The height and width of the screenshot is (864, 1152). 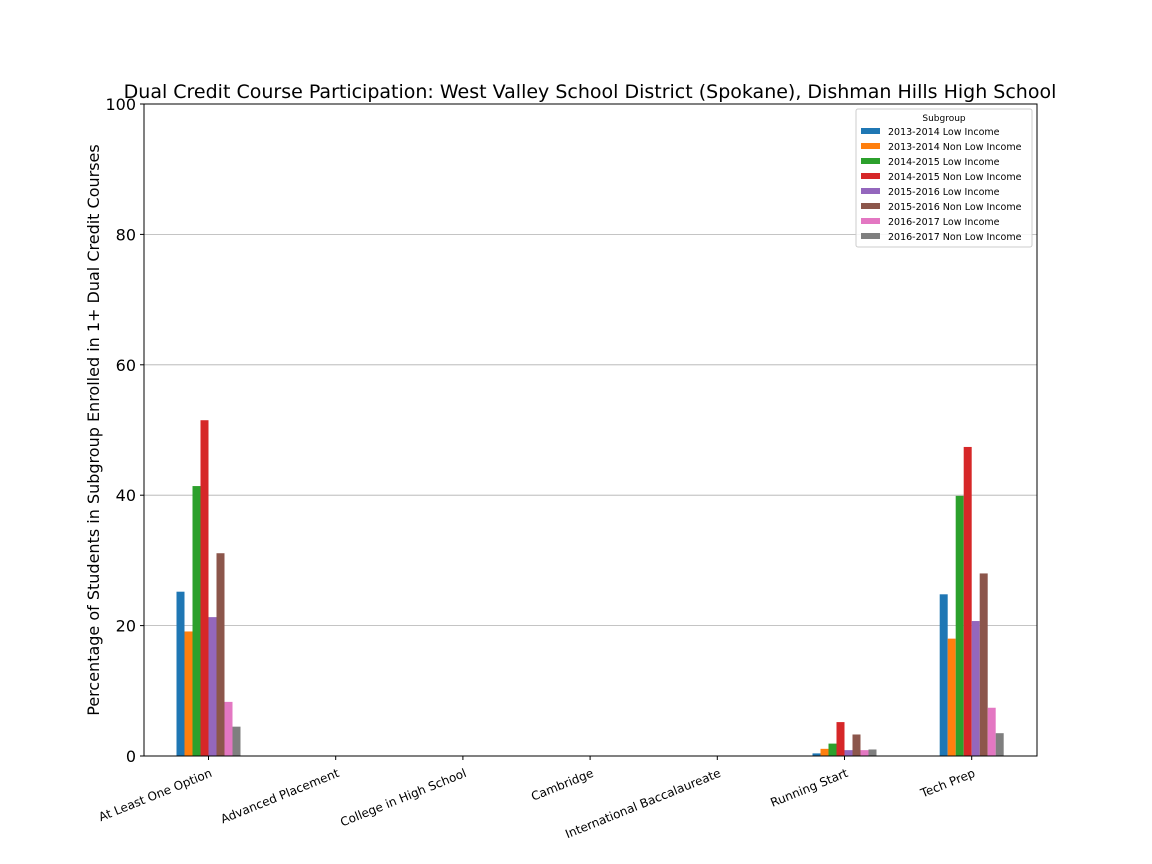 I want to click on y-tick-label: 100, so click(x=120, y=104).